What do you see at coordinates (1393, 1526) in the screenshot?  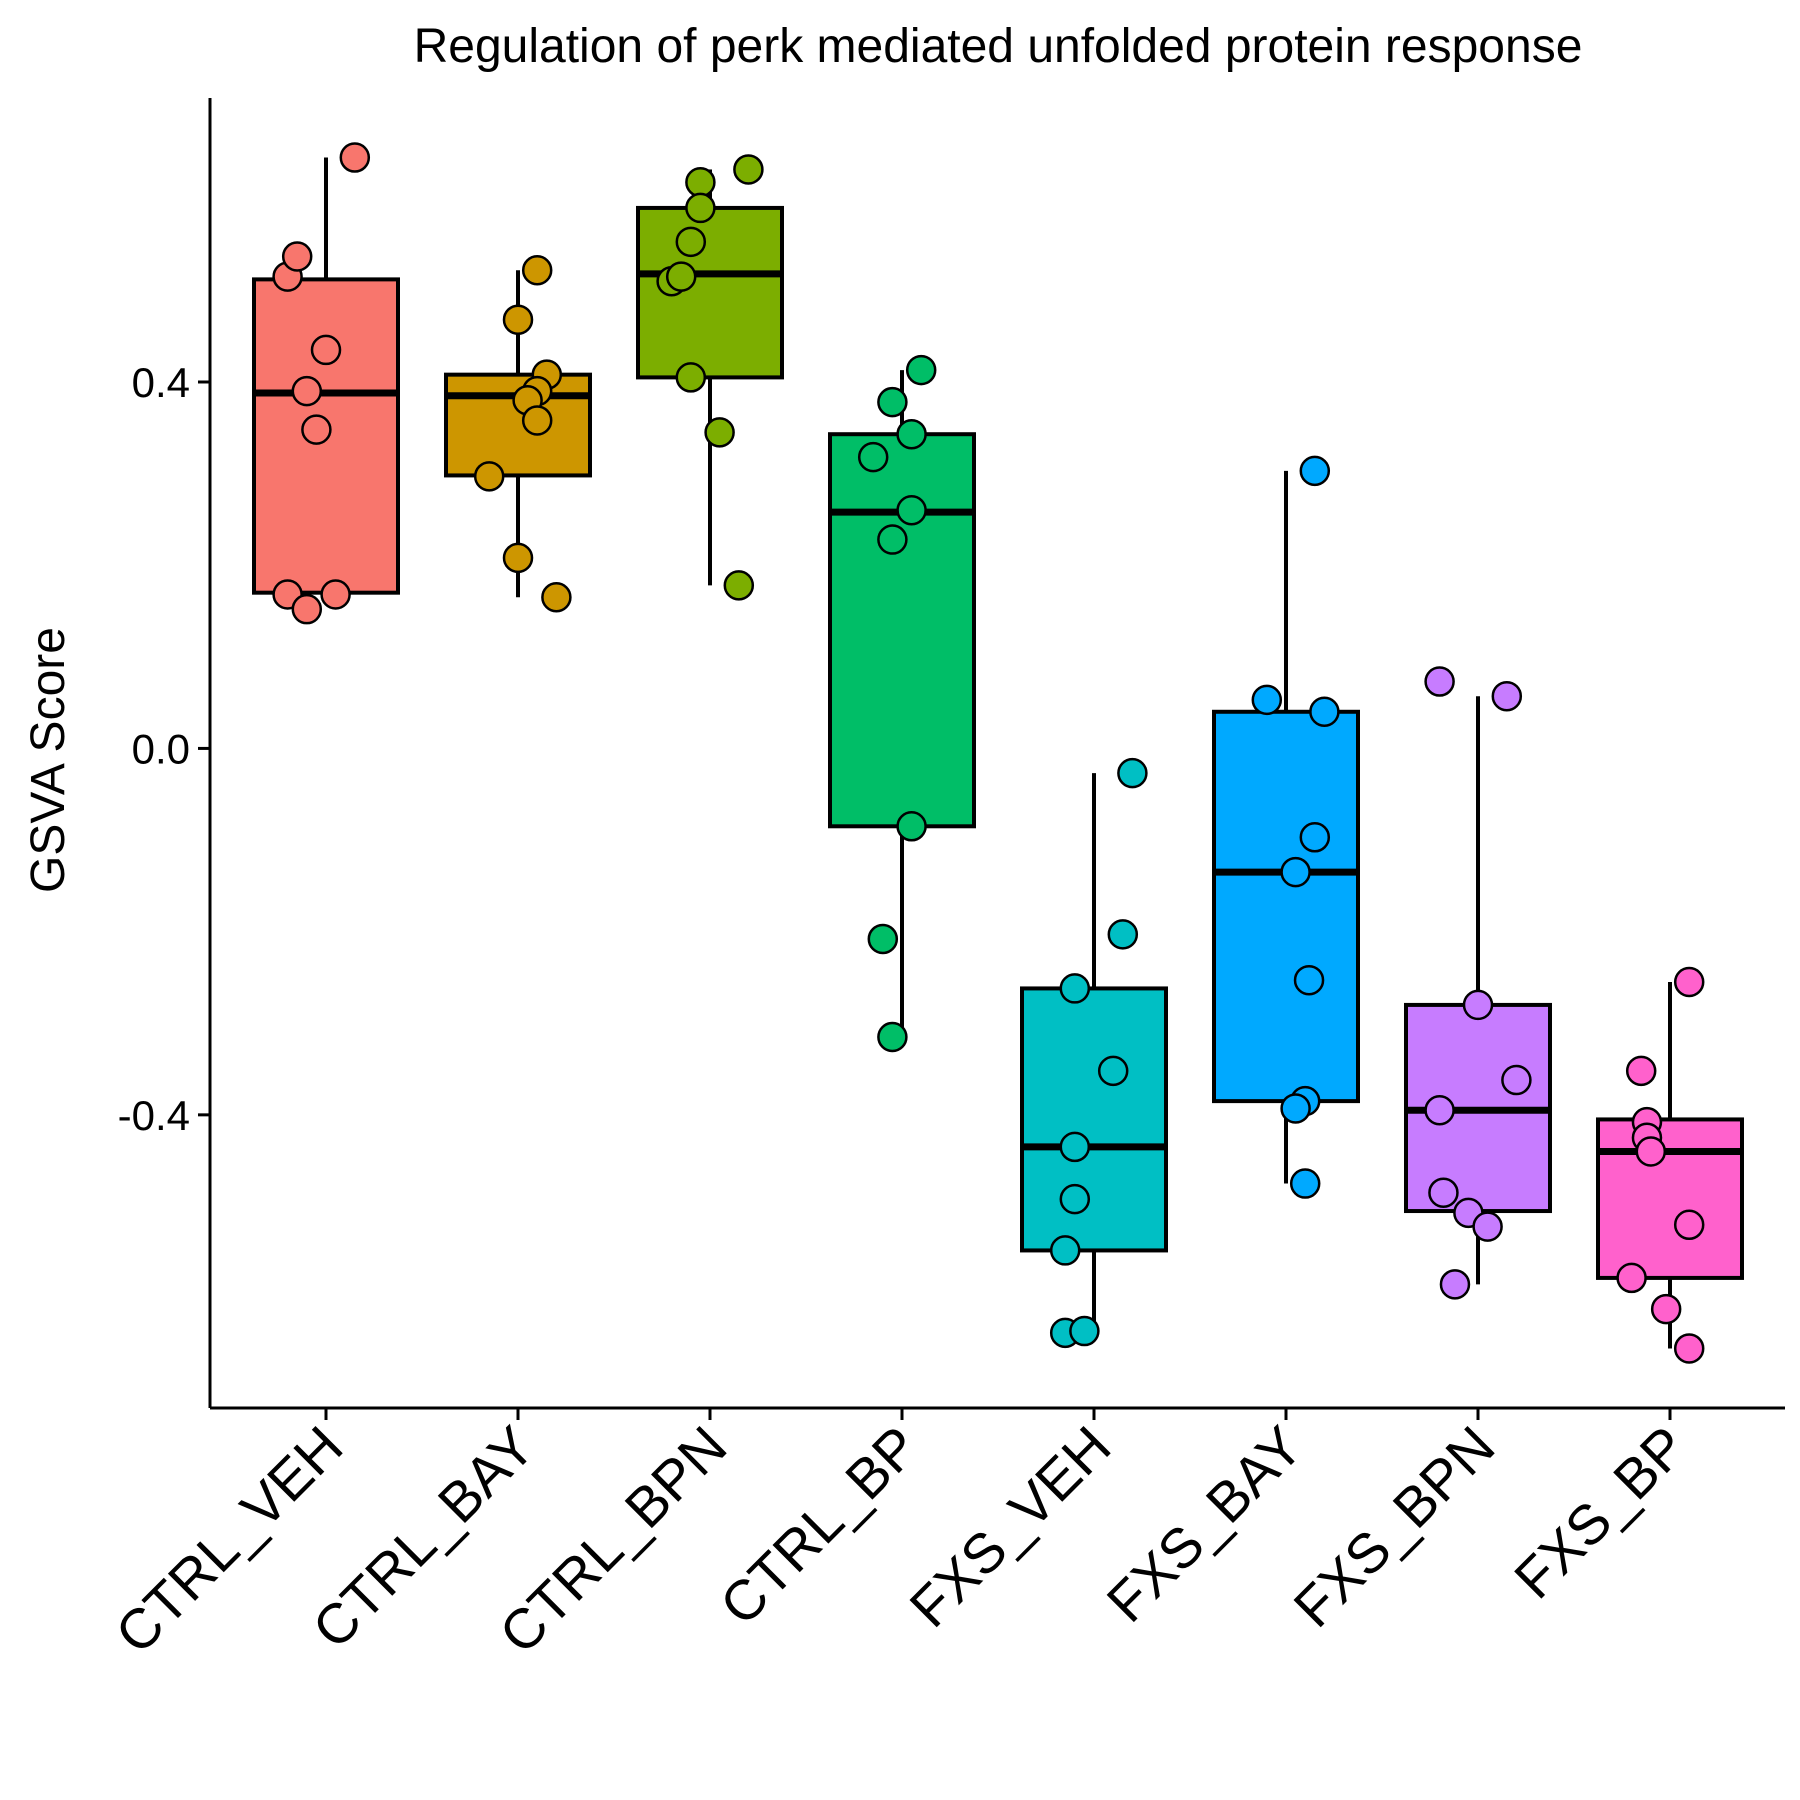 I see `x-tick-label: FXS_BPN` at bounding box center [1393, 1526].